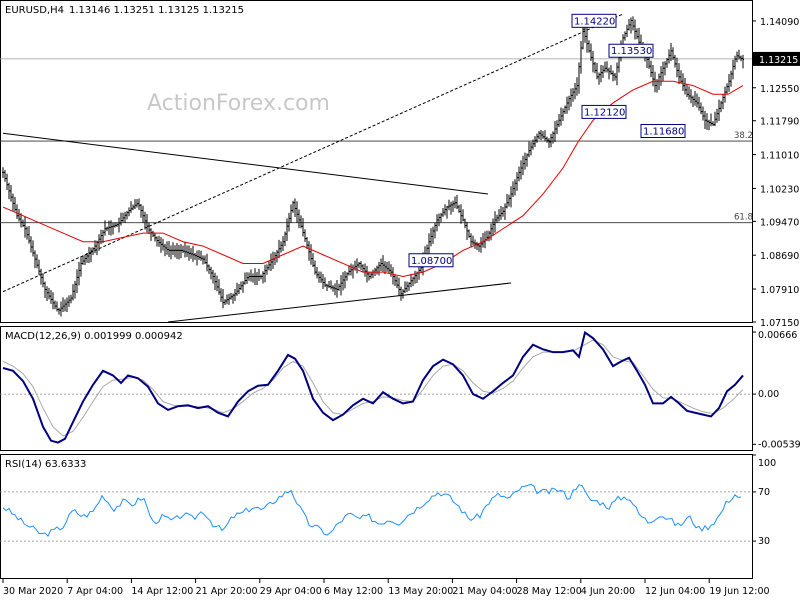 Image resolution: width=800 pixels, height=604 pixels. What do you see at coordinates (45, 464) in the screenshot?
I see `rsi-label: RSI(14) 63.6333` at bounding box center [45, 464].